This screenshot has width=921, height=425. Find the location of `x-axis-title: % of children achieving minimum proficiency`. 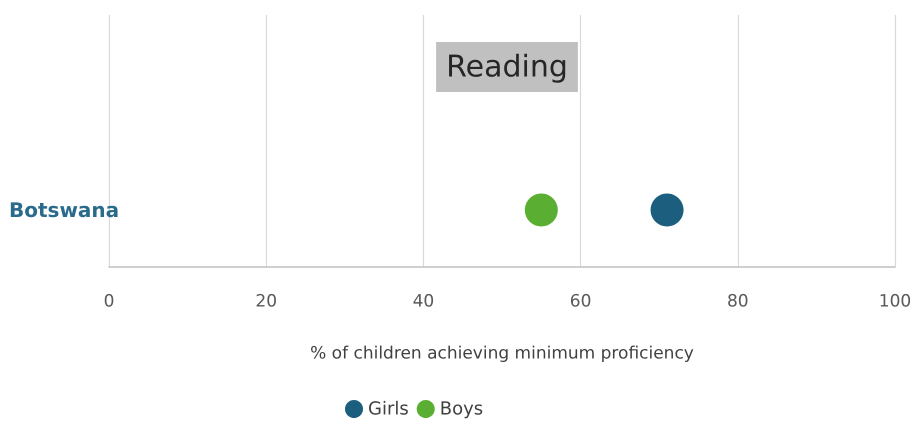

x-axis-title: % of children achieving minimum proficiency is located at coordinates (502, 354).